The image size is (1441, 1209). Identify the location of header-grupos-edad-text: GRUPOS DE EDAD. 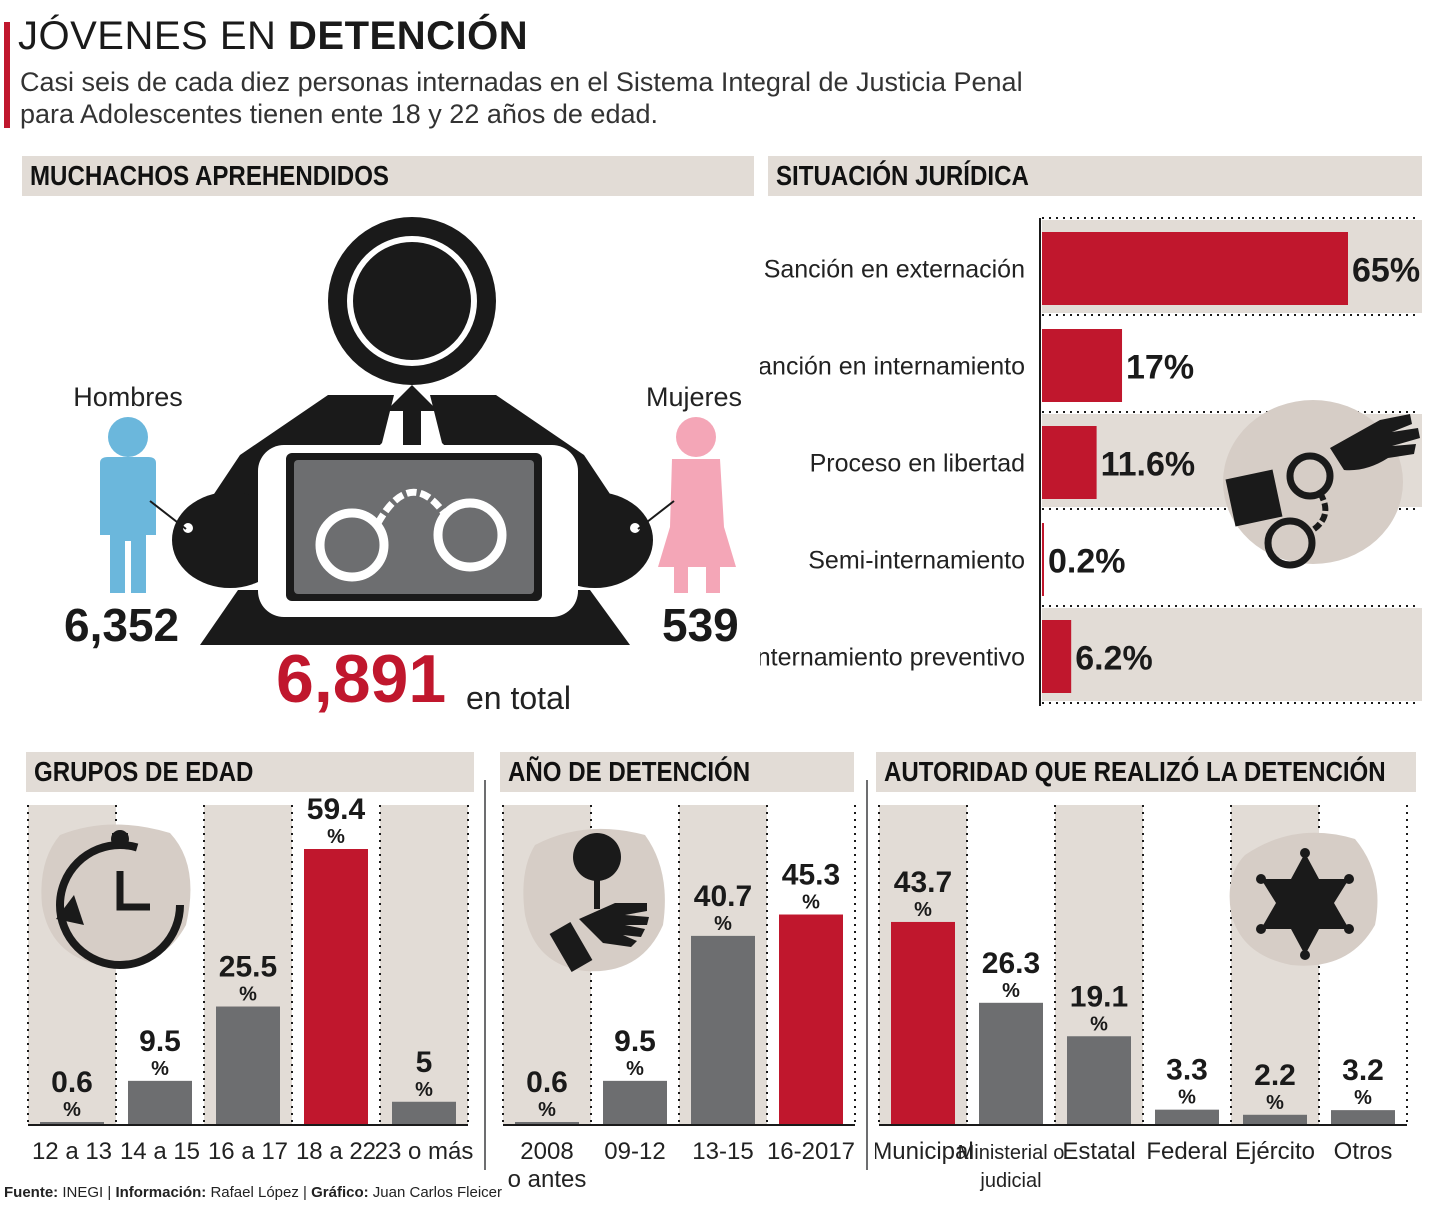
(144, 771).